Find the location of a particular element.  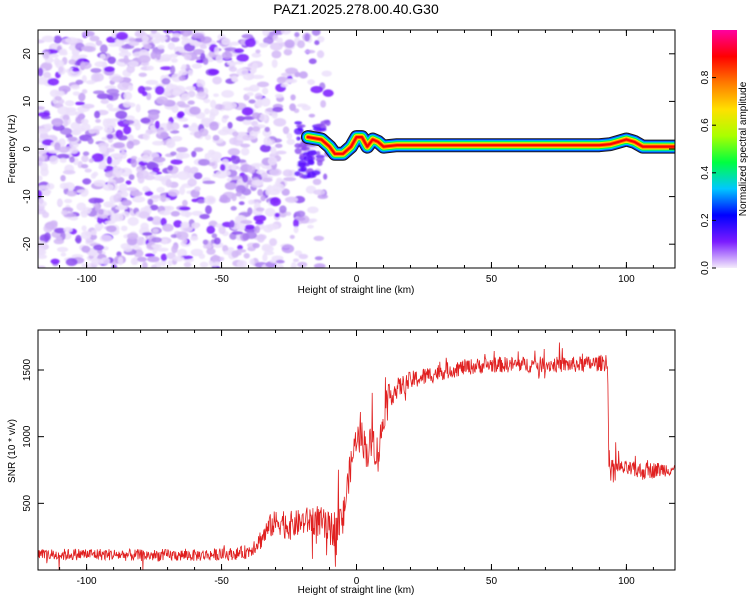

signal-ridge-layer is located at coordinates (490, 145).